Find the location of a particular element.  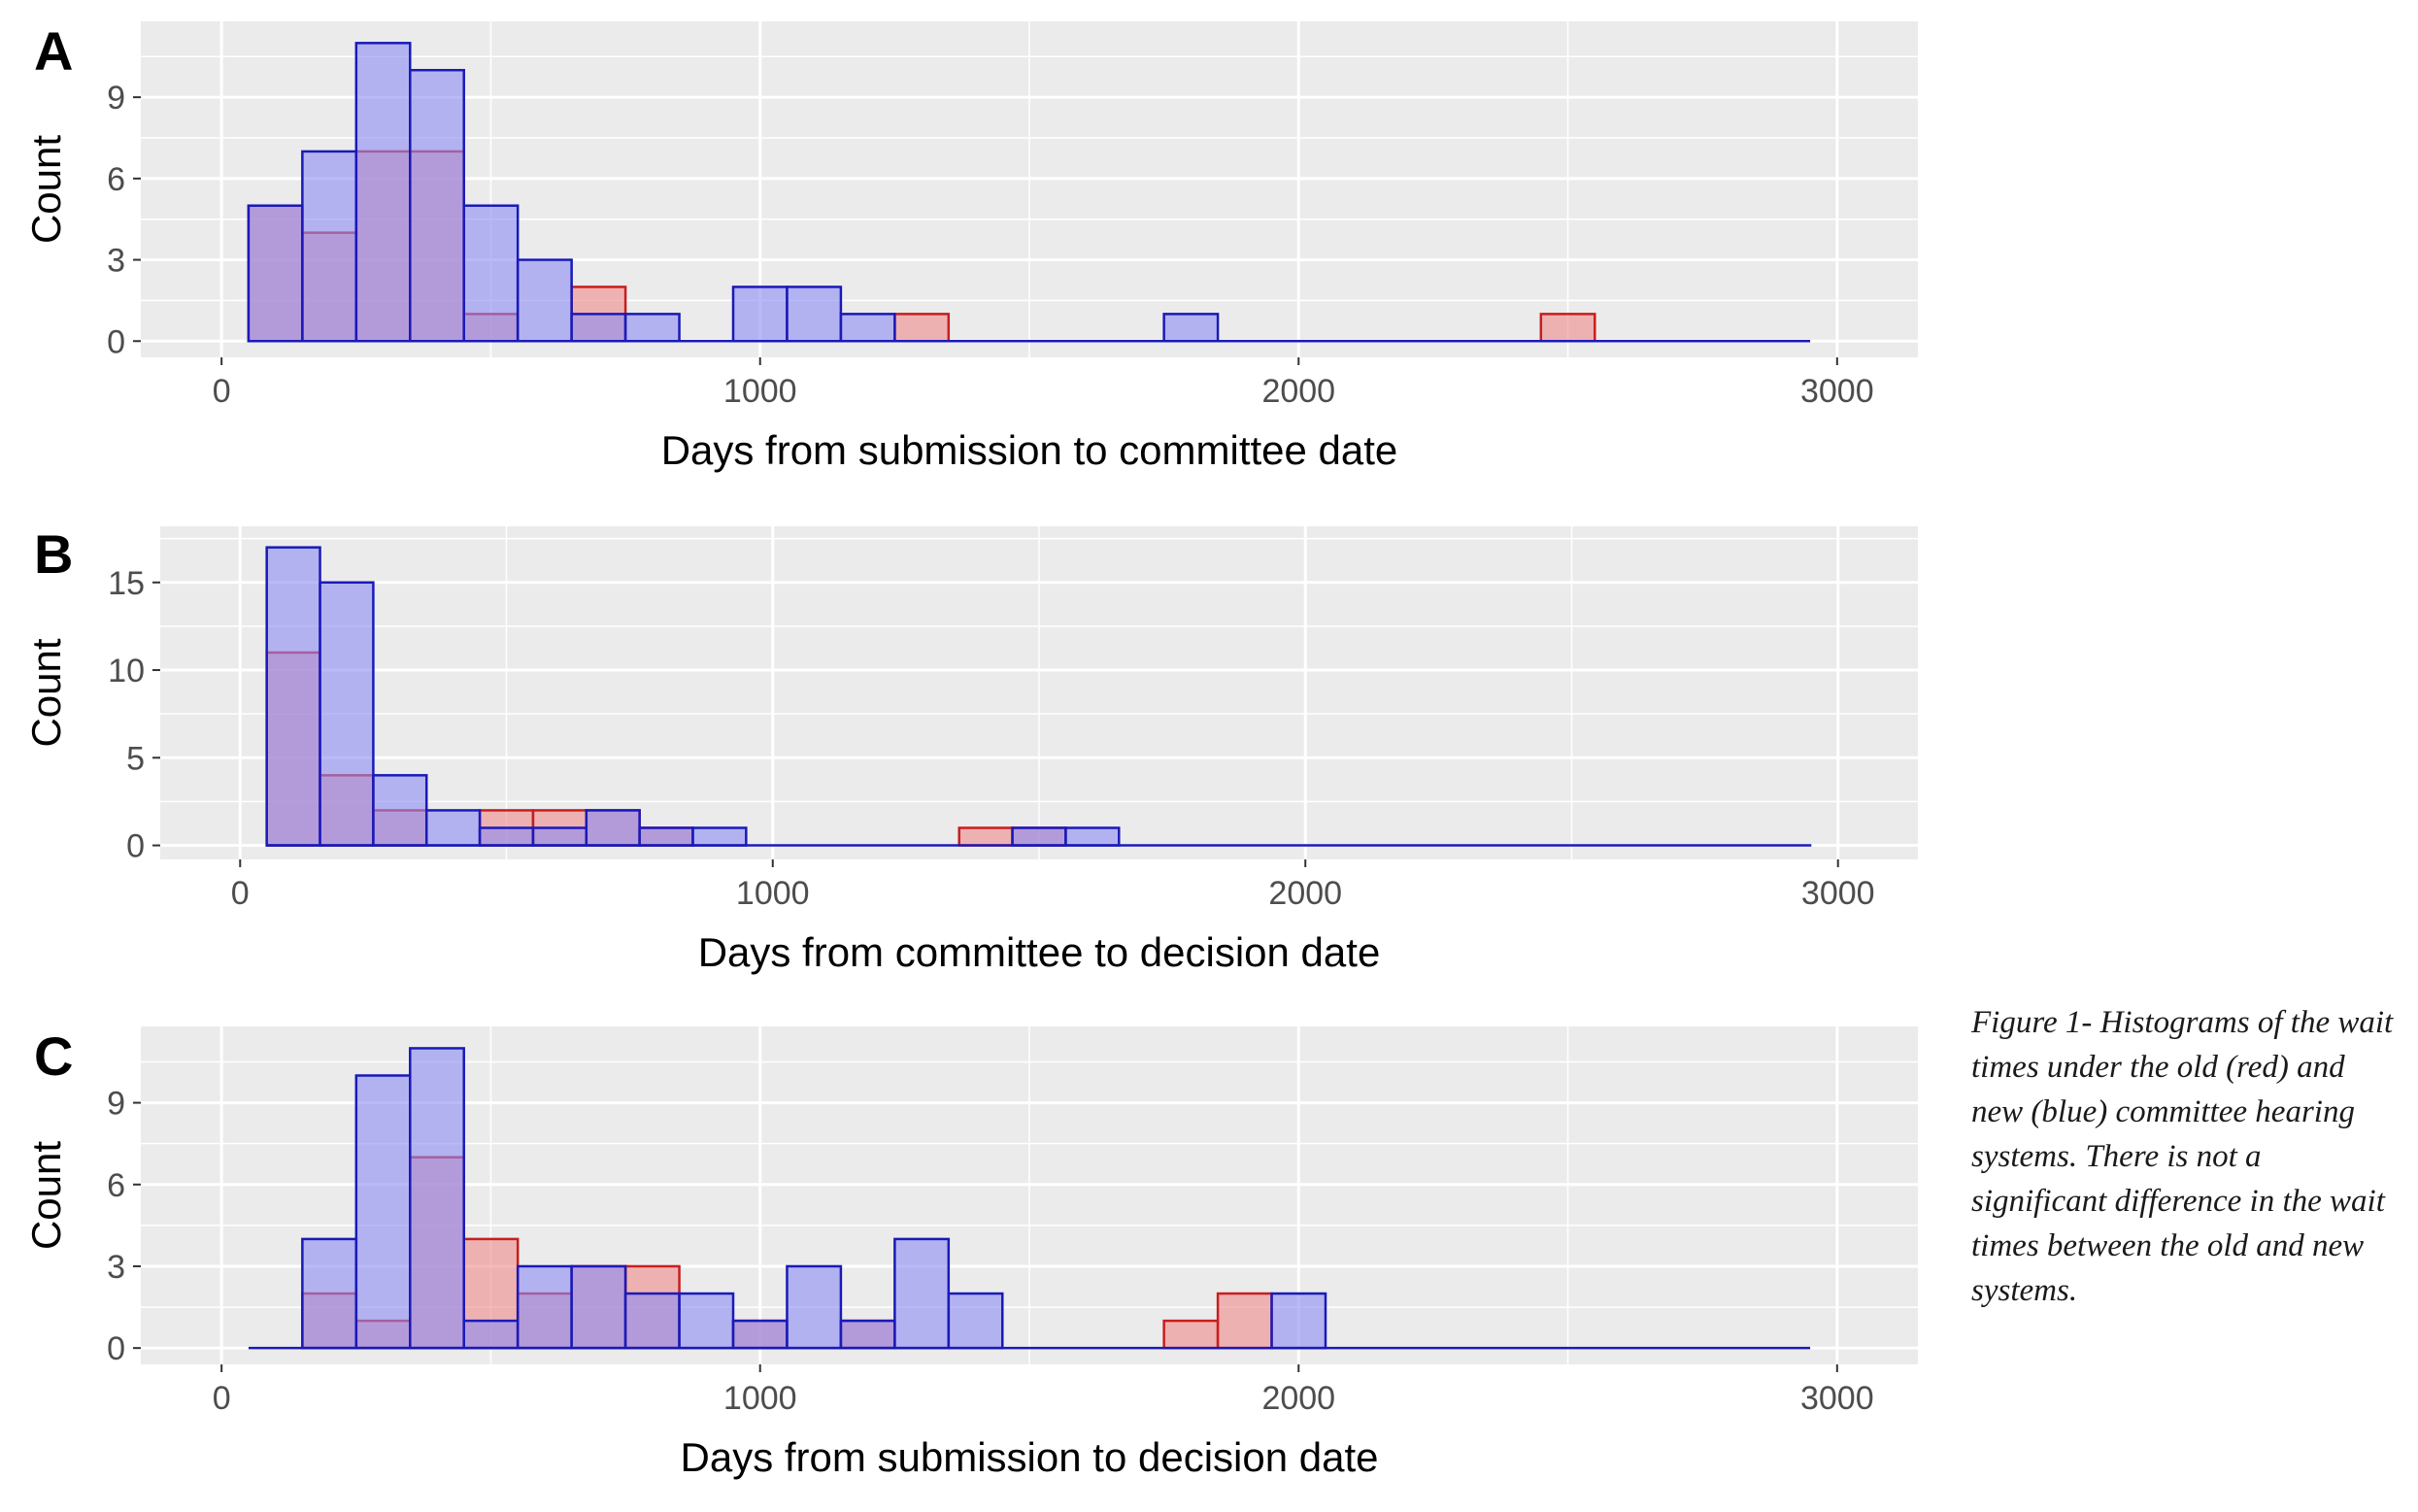

y-tick-label: 10 is located at coordinates (127, 671).